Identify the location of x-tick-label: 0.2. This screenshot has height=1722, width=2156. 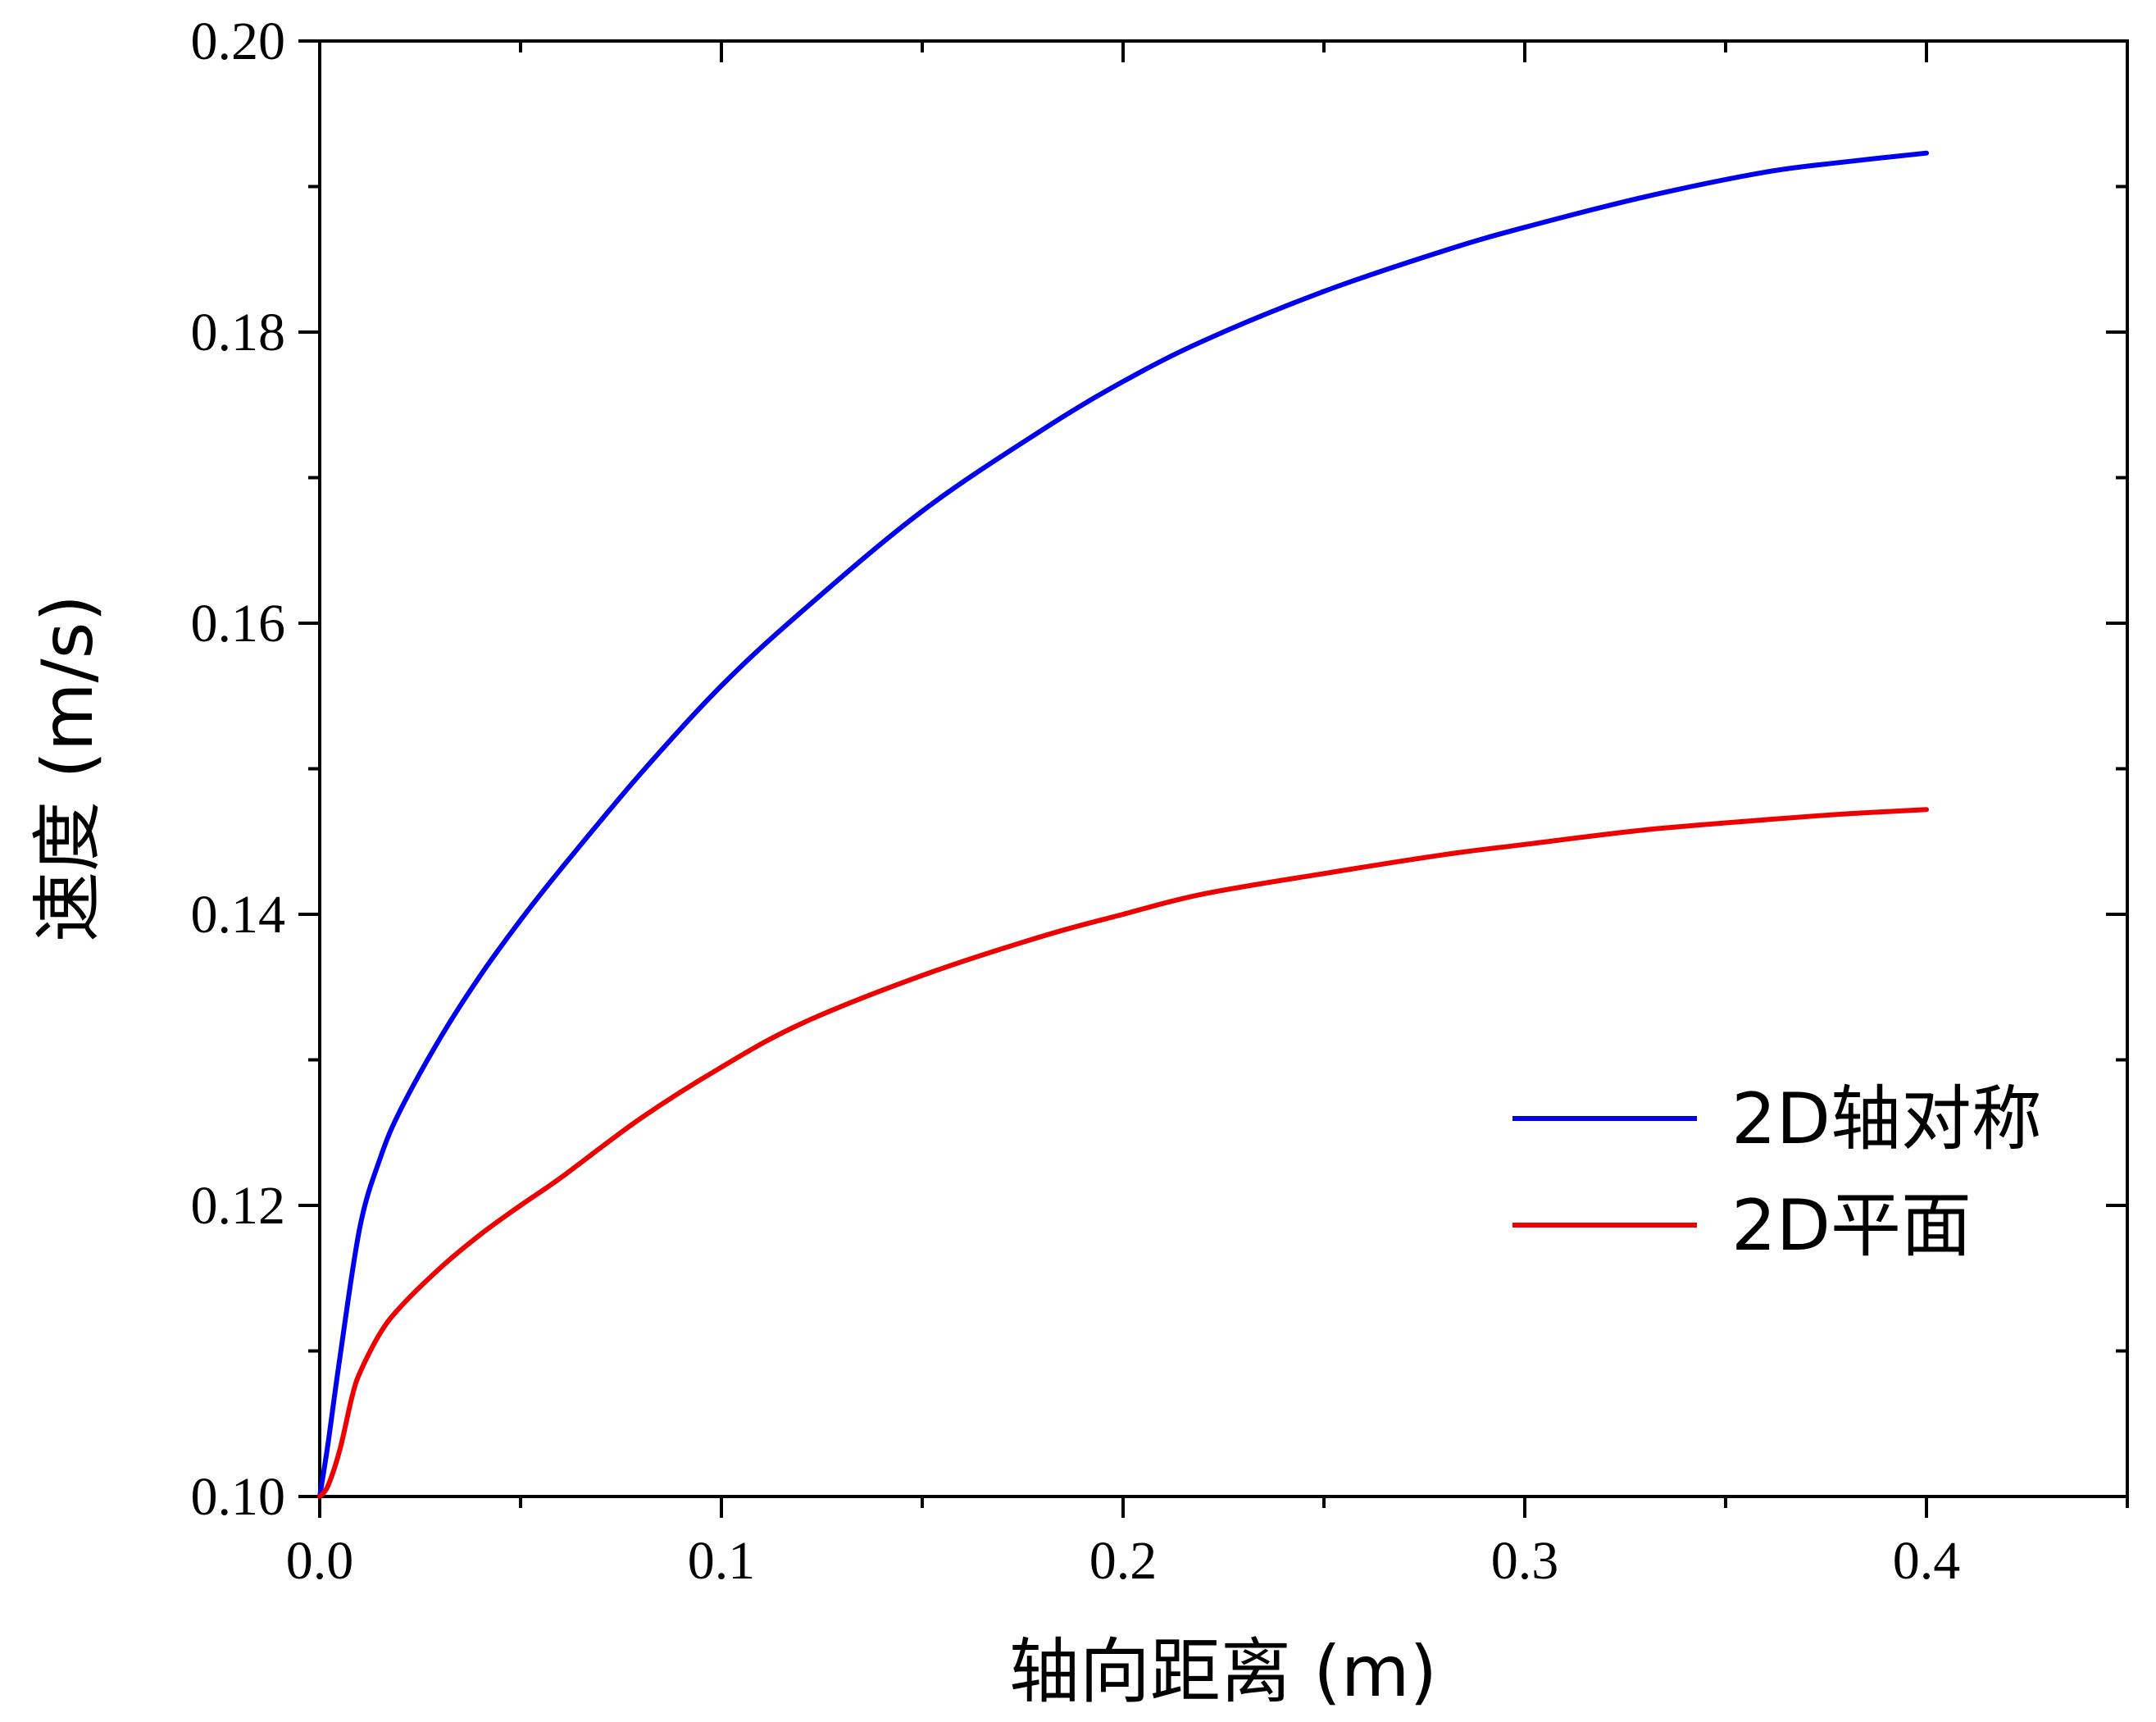
(1123, 1561).